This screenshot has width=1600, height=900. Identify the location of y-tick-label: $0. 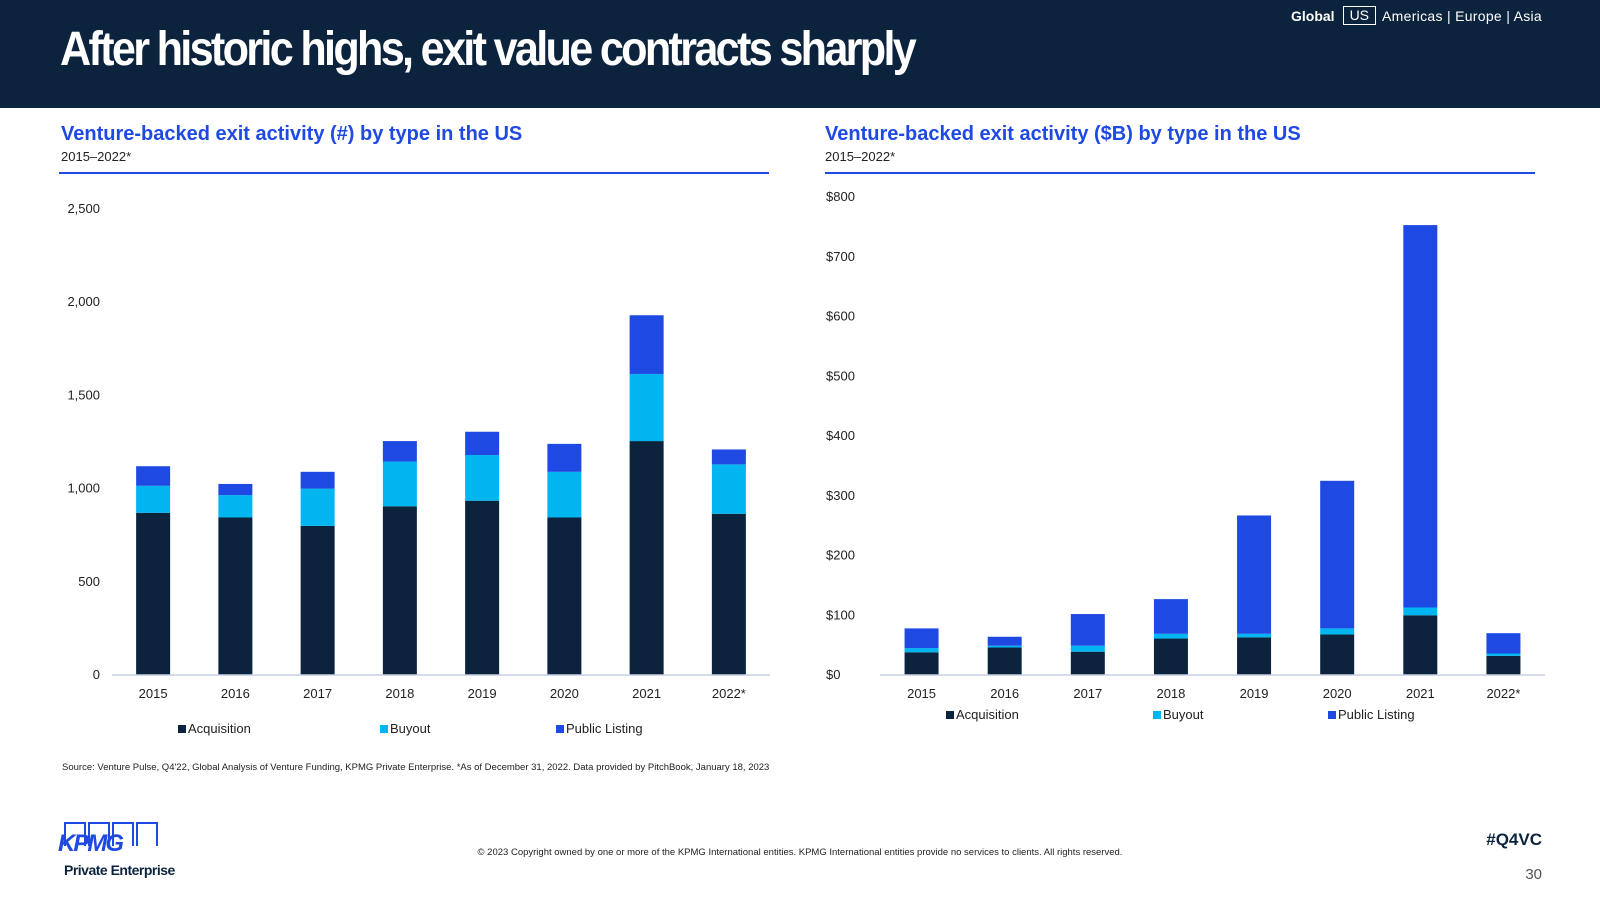
(833, 674).